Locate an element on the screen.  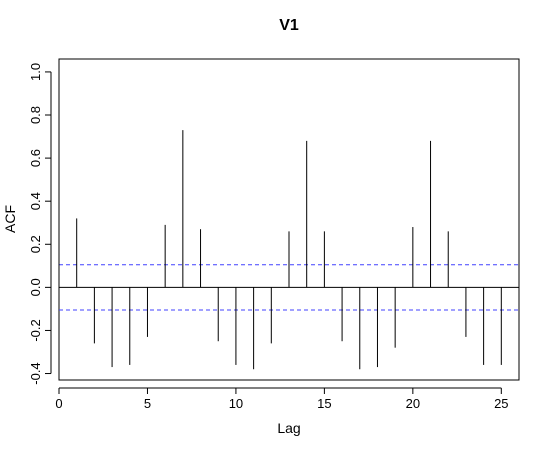
x-tick-label: 0 is located at coordinates (58, 403).